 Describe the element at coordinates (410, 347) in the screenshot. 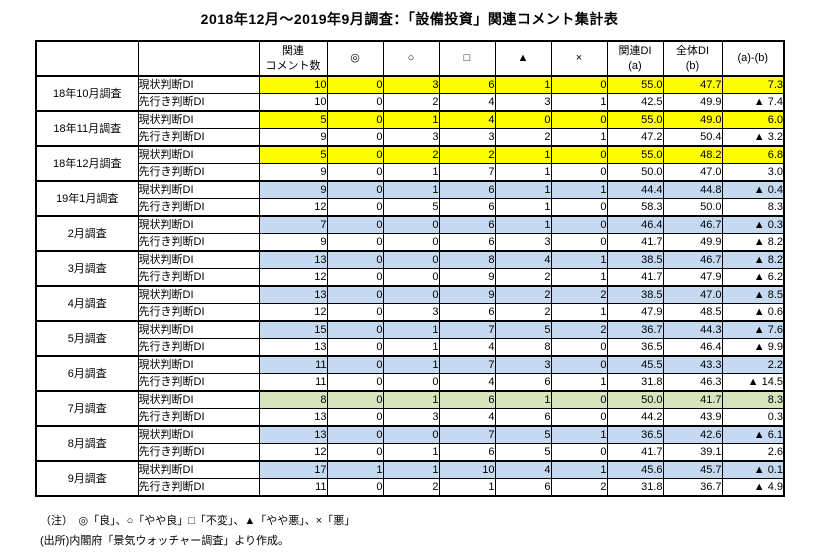

I see `table-row: 先行き判断DI 13 0 1 4 8 0 36.5 46.4 ▲ 9.9` at that location.